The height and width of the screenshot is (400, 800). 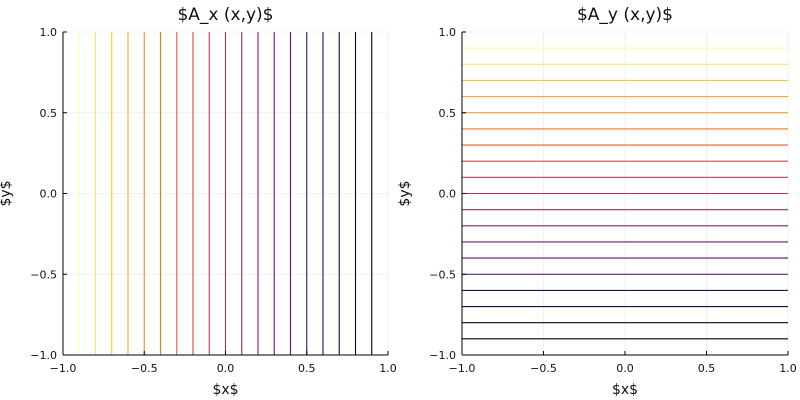 I want to click on chart-title: $A_x (x,y)$, so click(x=225, y=15).